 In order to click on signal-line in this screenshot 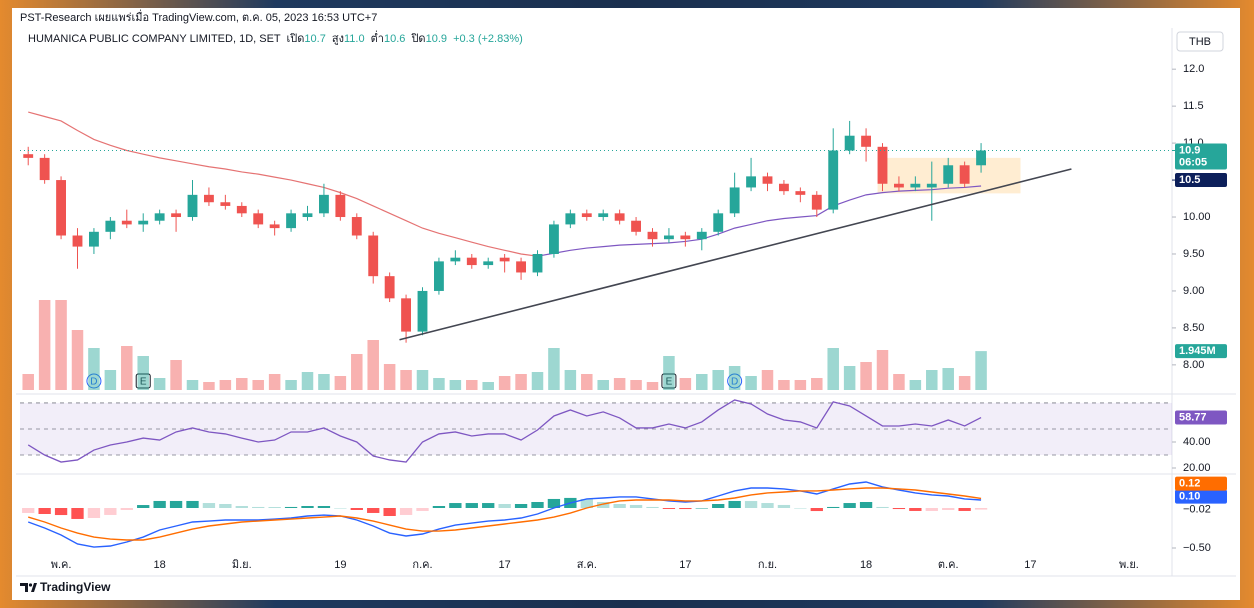, I will do `click(505, 514)`.